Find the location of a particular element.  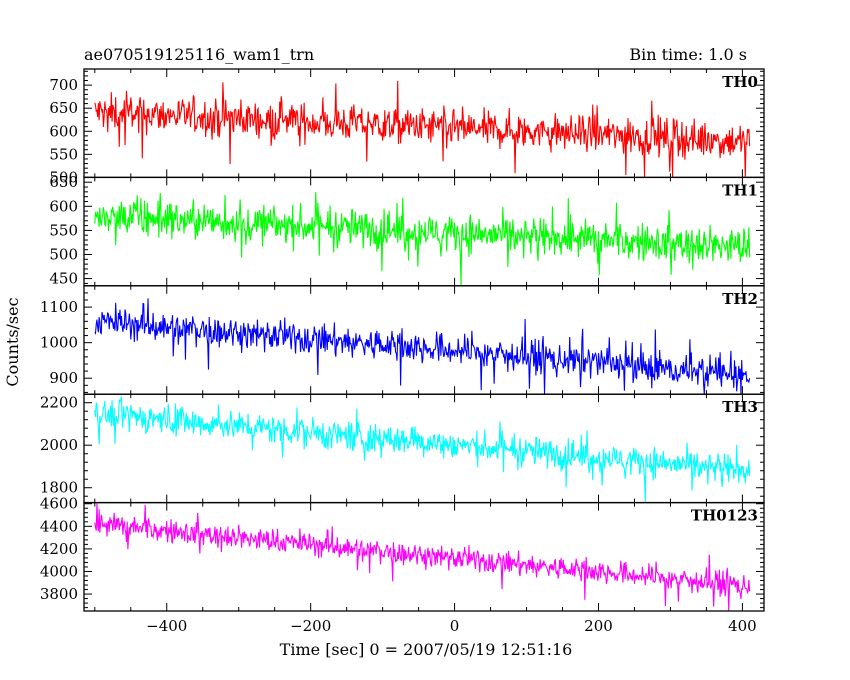

y-tick-label-th1: 550 is located at coordinates (63, 230).